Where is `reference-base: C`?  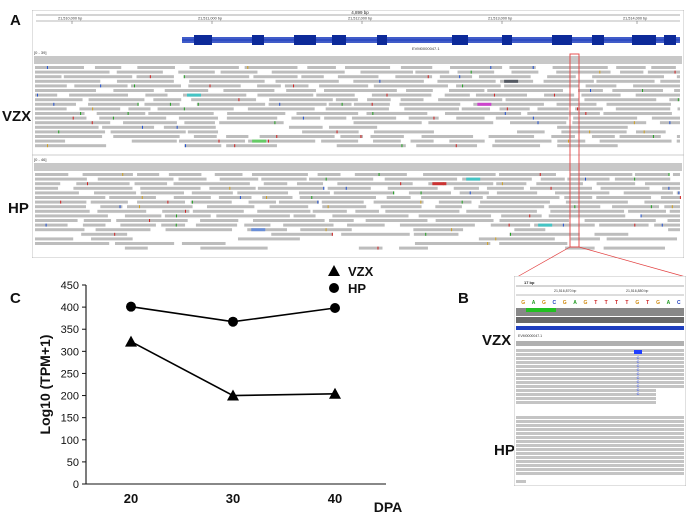
reference-base: C is located at coordinates (555, 303).